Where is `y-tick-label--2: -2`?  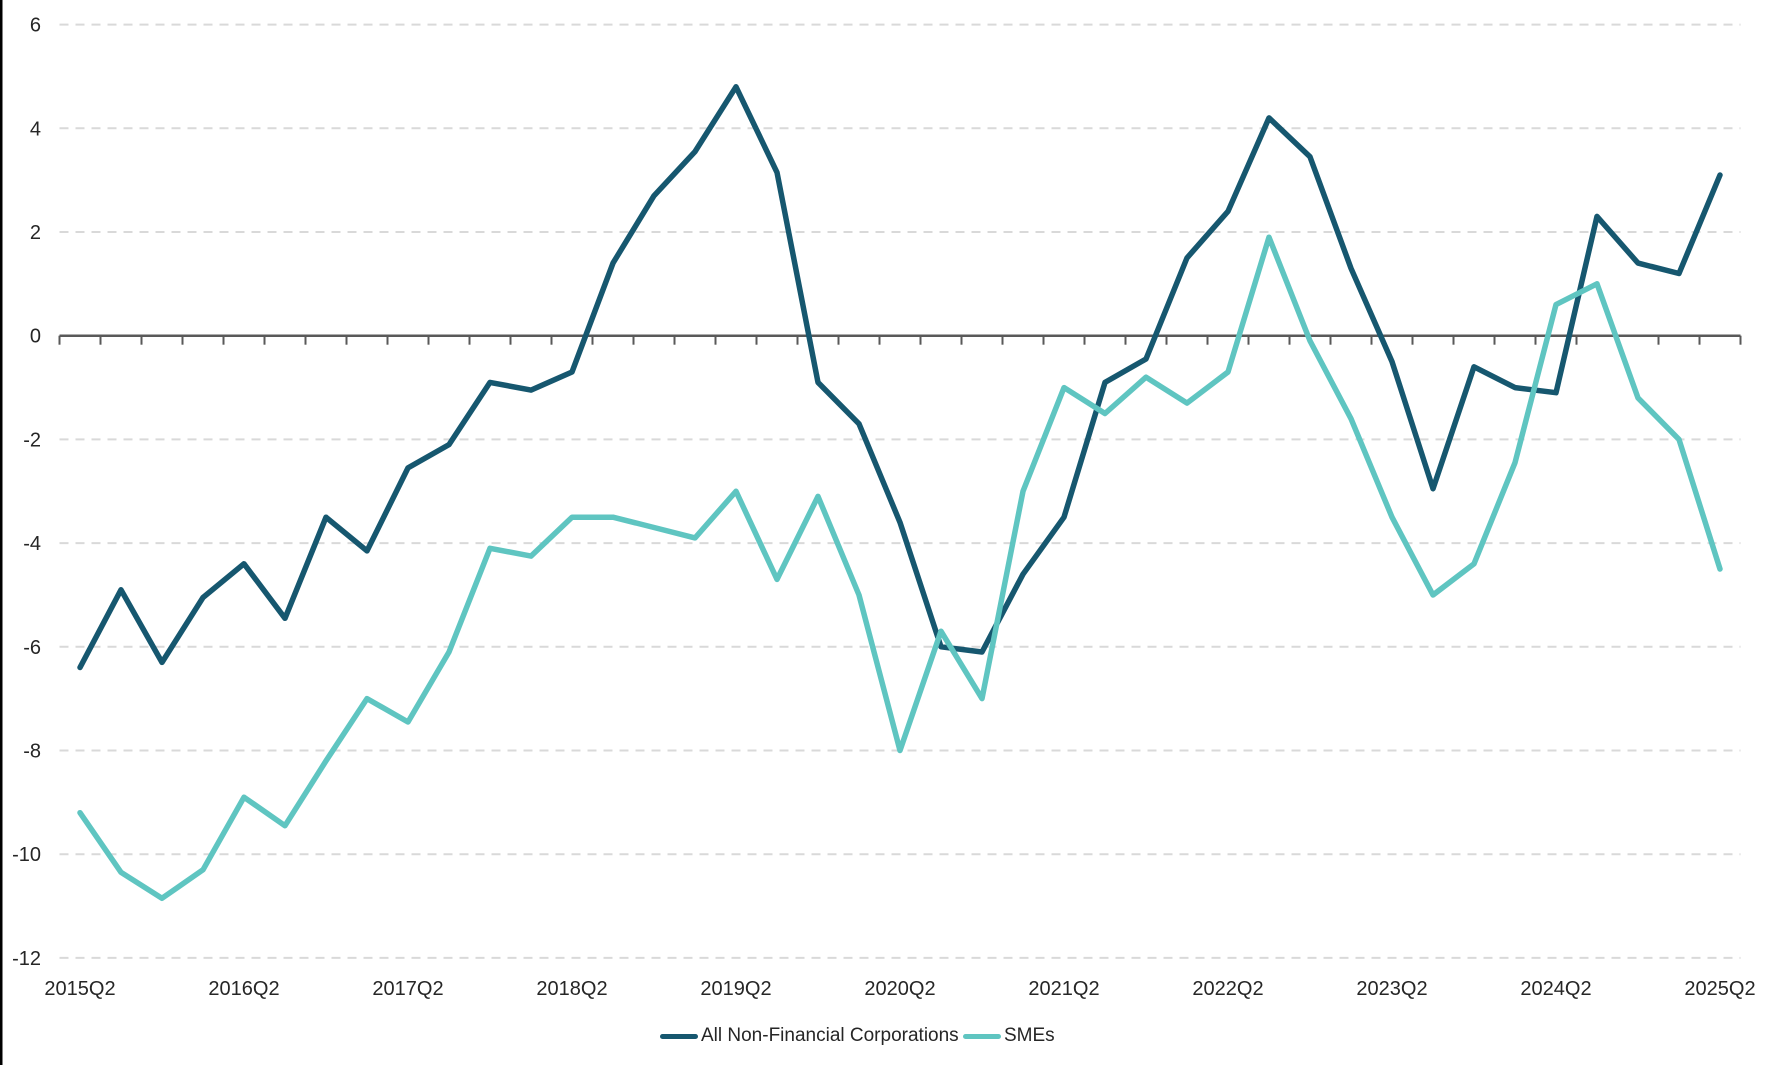 y-tick-label--2: -2 is located at coordinates (32, 440).